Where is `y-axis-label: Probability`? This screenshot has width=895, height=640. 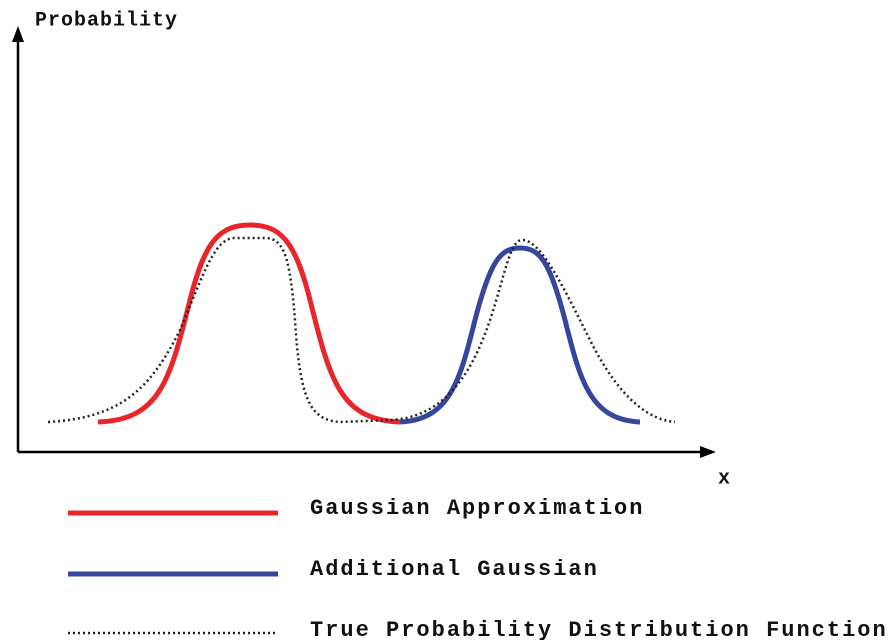 y-axis-label: Probability is located at coordinates (106, 20).